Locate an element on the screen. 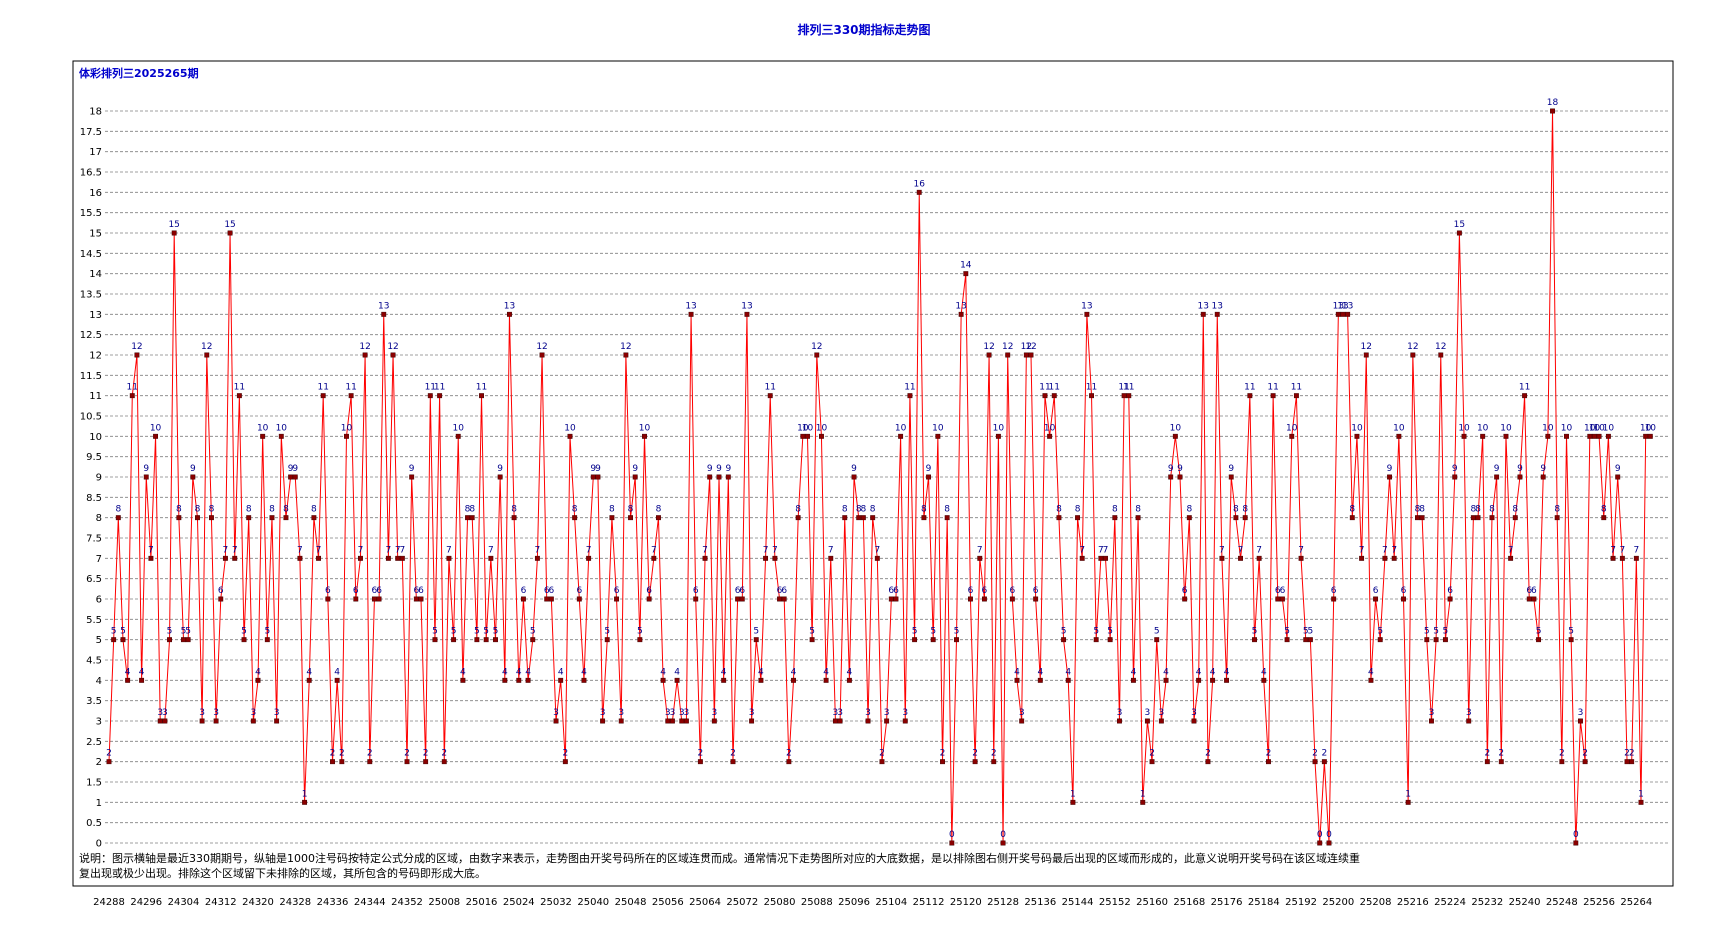  x-tick-label: 25008 is located at coordinates (444, 902).